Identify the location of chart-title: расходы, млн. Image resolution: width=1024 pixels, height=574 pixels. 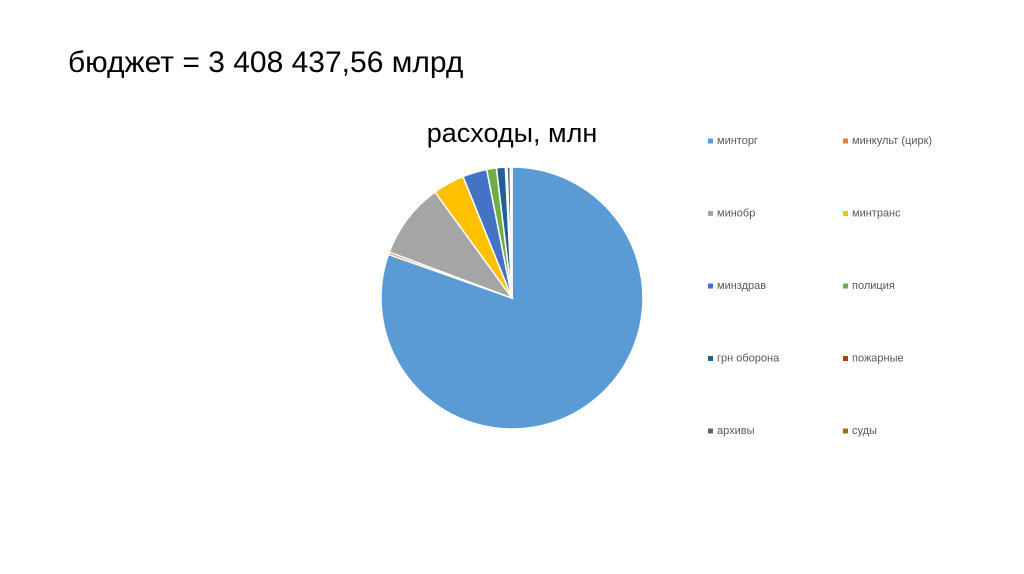
(512, 133).